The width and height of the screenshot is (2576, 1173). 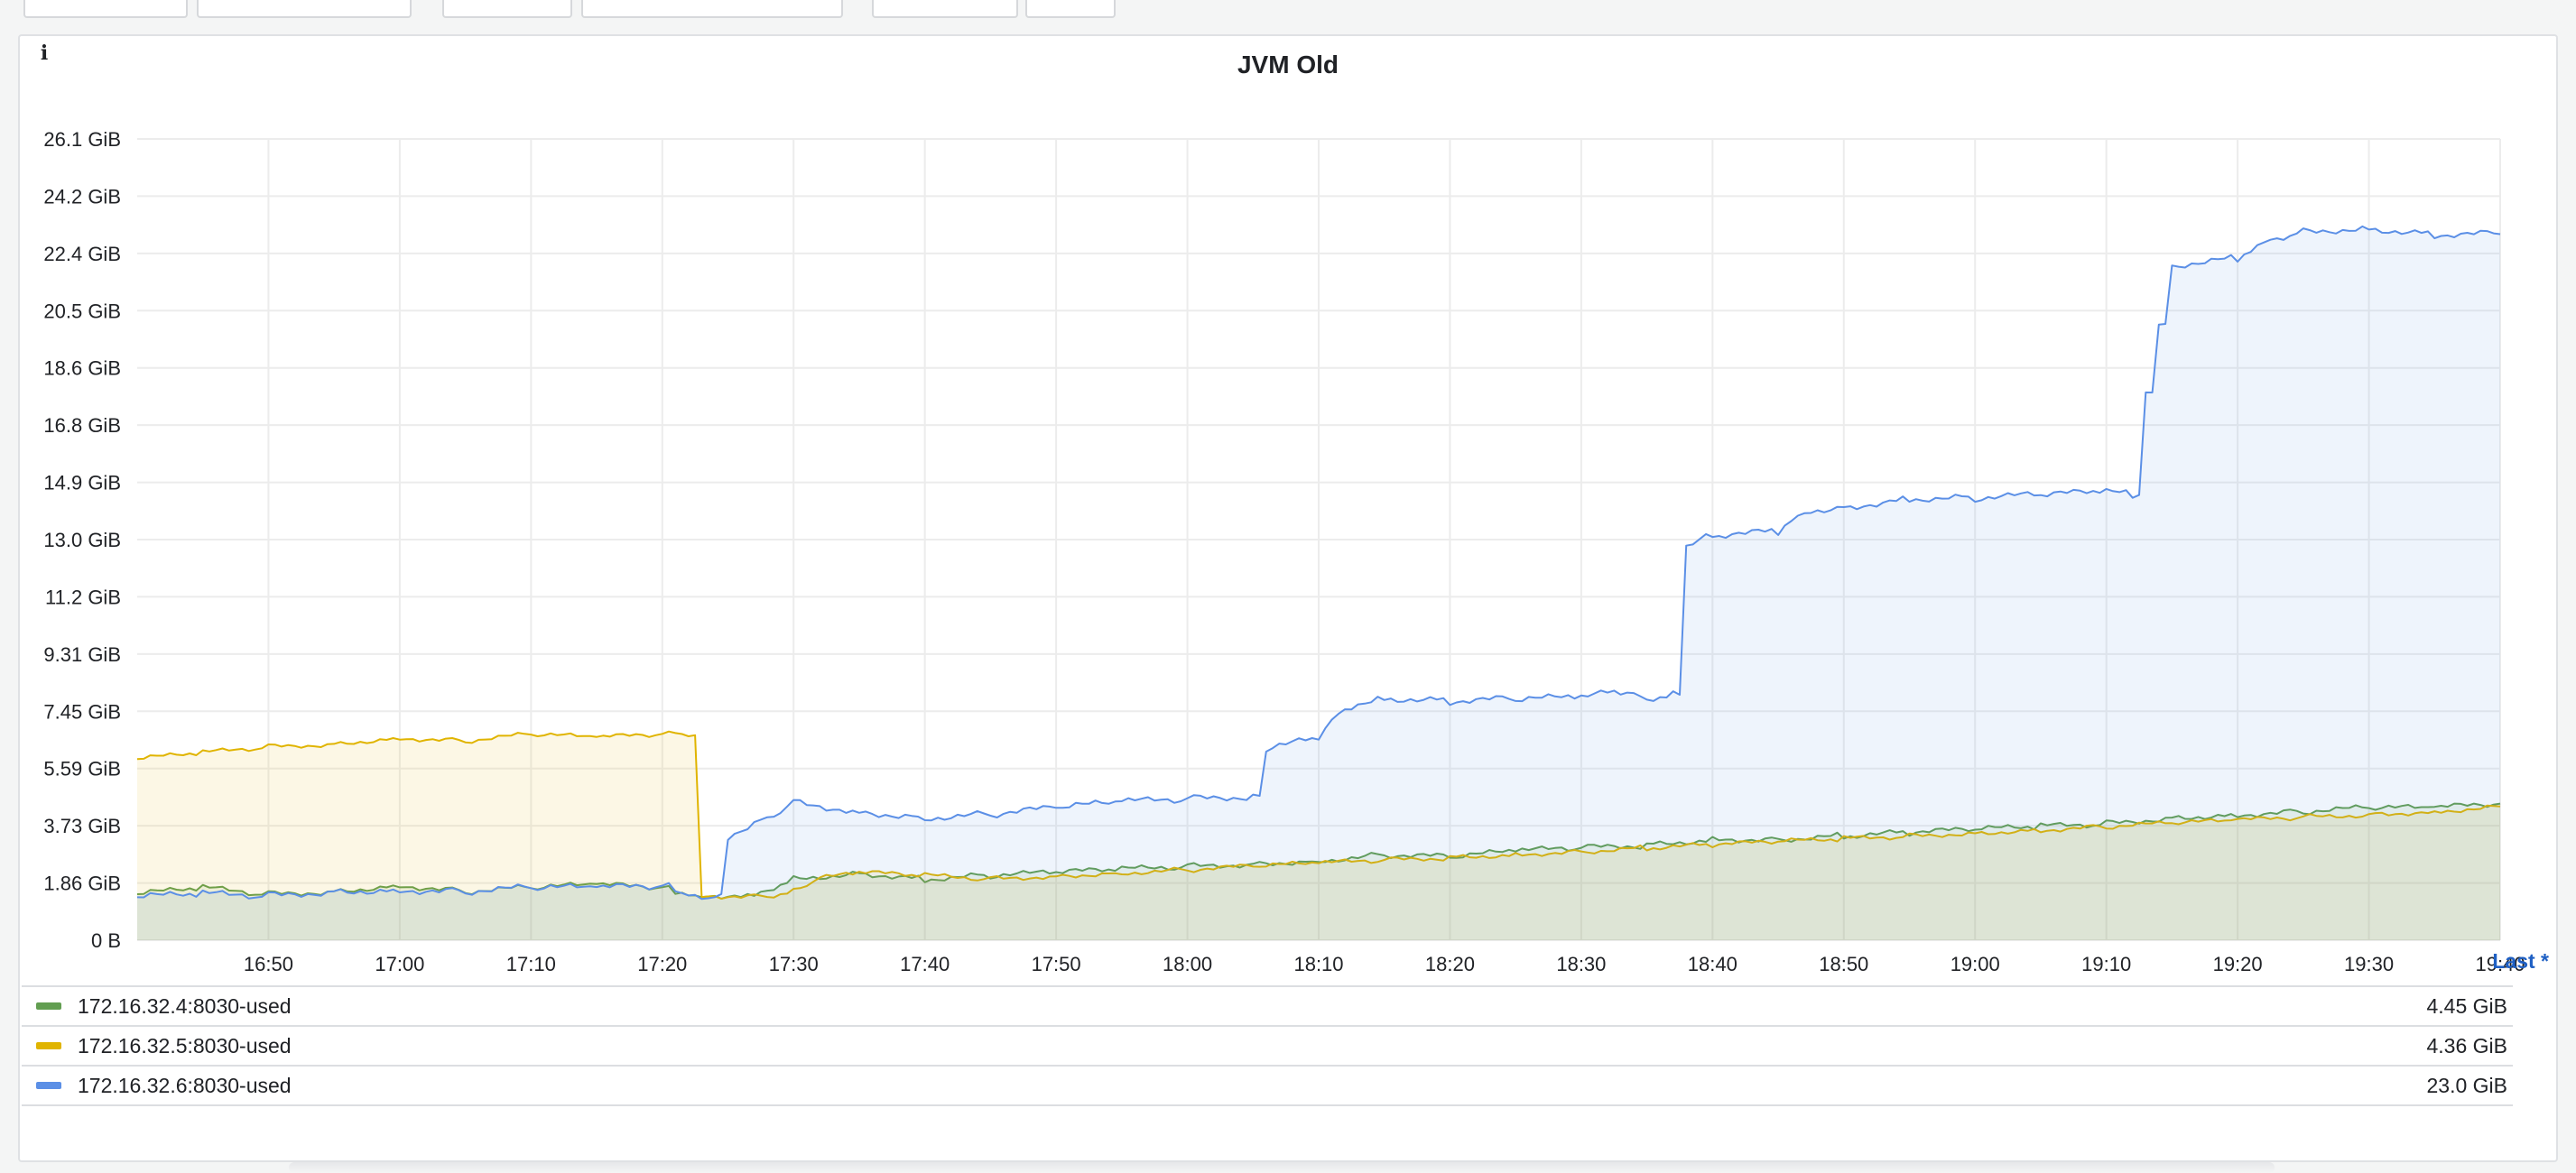 I want to click on y-tick-label: 16.8 GiB, so click(x=82, y=425).